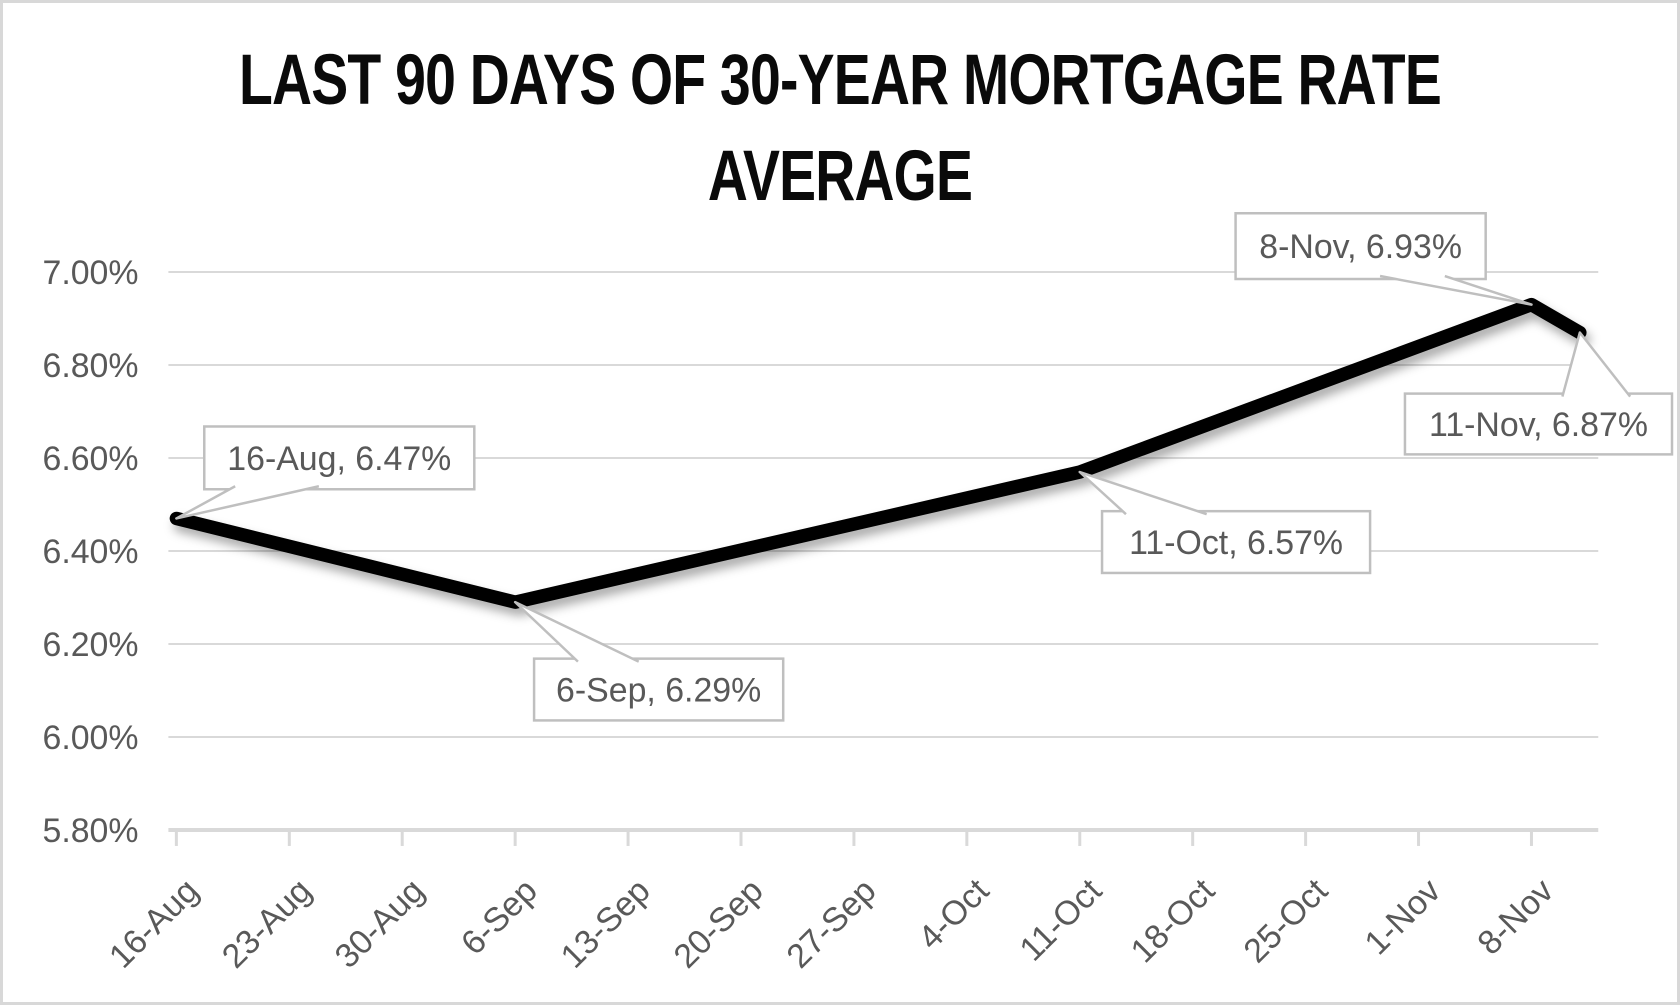  I want to click on x-axis-tick-label: 20-Sep, so click(718, 924).